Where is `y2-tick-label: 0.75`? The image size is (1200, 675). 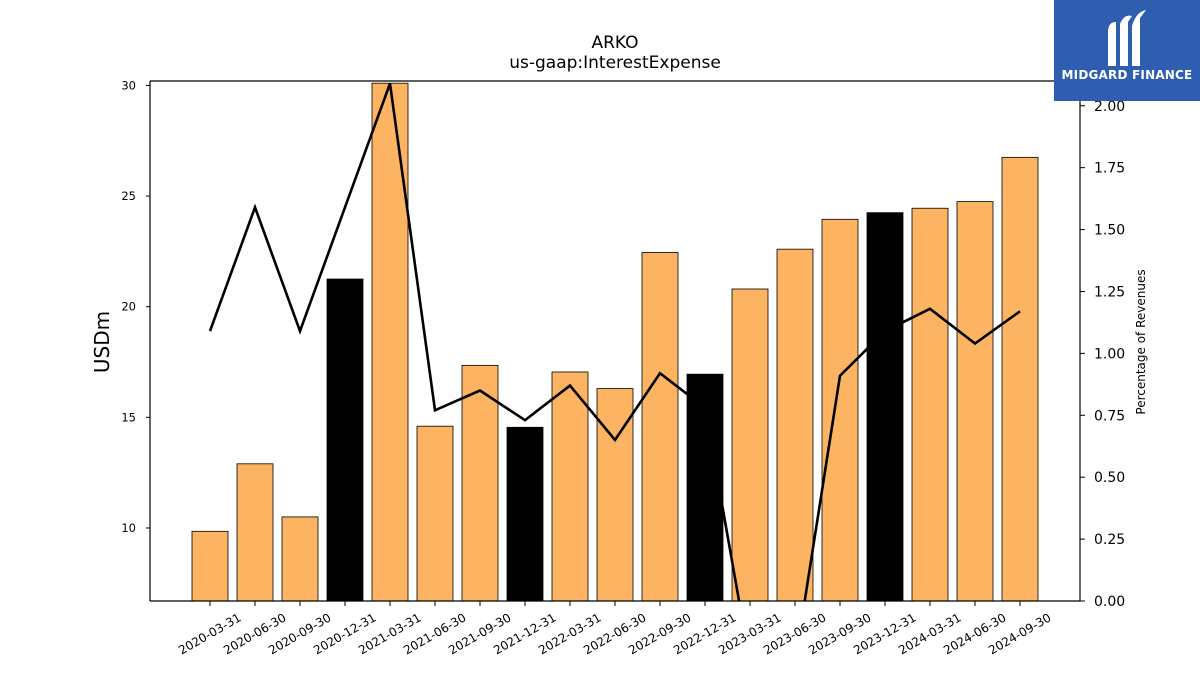 y2-tick-label: 0.75 is located at coordinates (1109, 416).